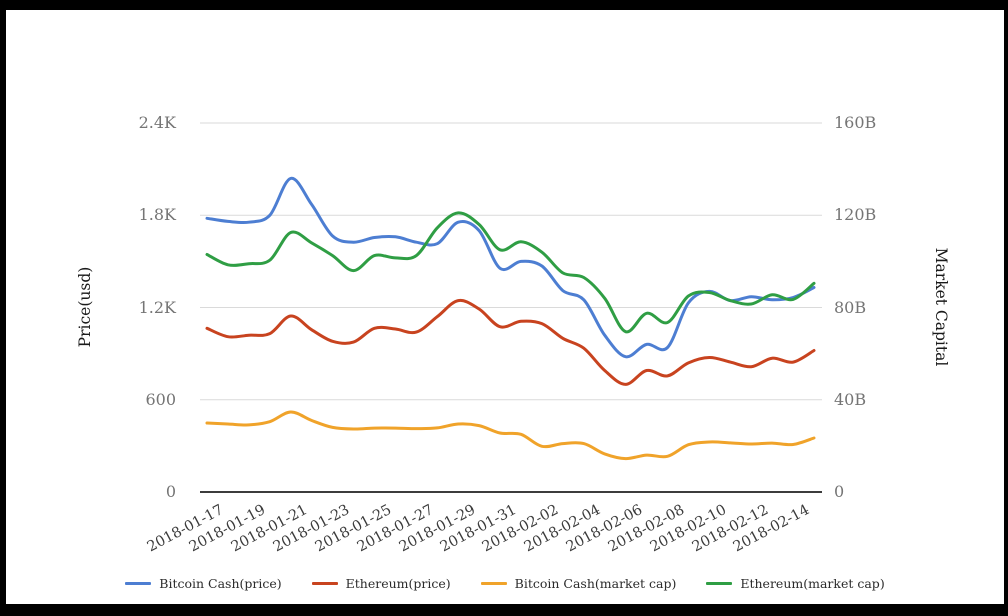  Describe the element at coordinates (839, 491) in the screenshot. I see `right-axis-tick-label: 0` at that location.